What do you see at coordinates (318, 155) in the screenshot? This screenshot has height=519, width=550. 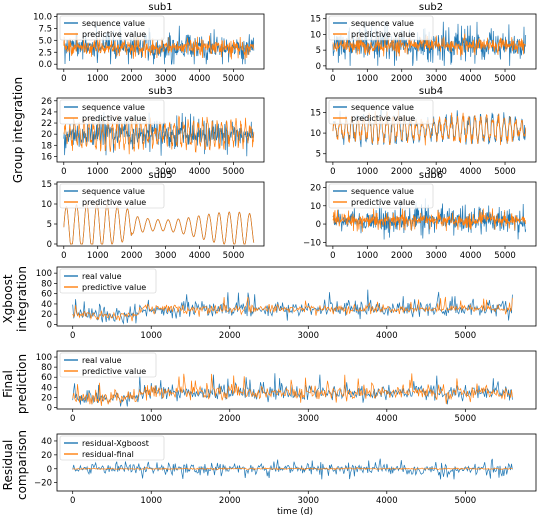 I see `y-tick-label-sub4-0: 5` at bounding box center [318, 155].